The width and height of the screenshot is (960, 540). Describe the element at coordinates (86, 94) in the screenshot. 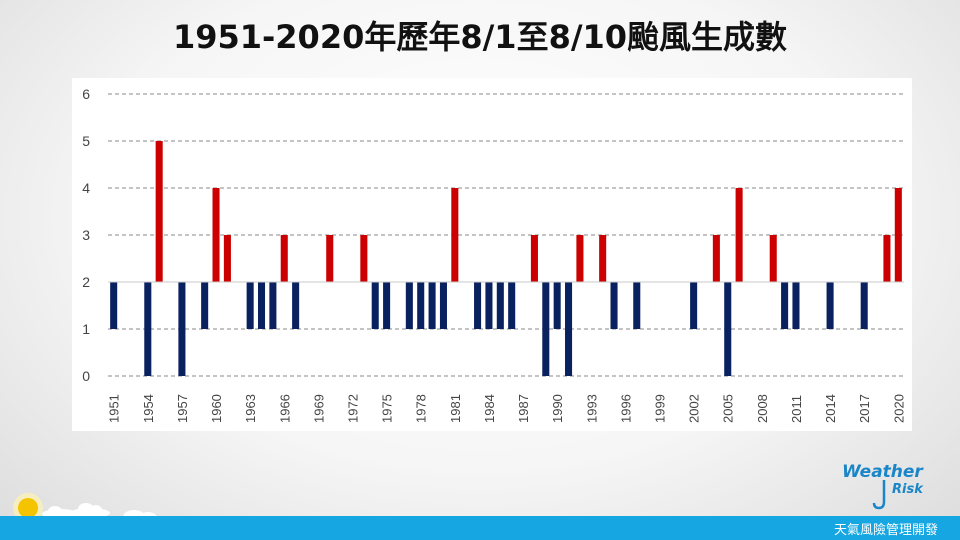

I see `y-tick-label: 6` at that location.